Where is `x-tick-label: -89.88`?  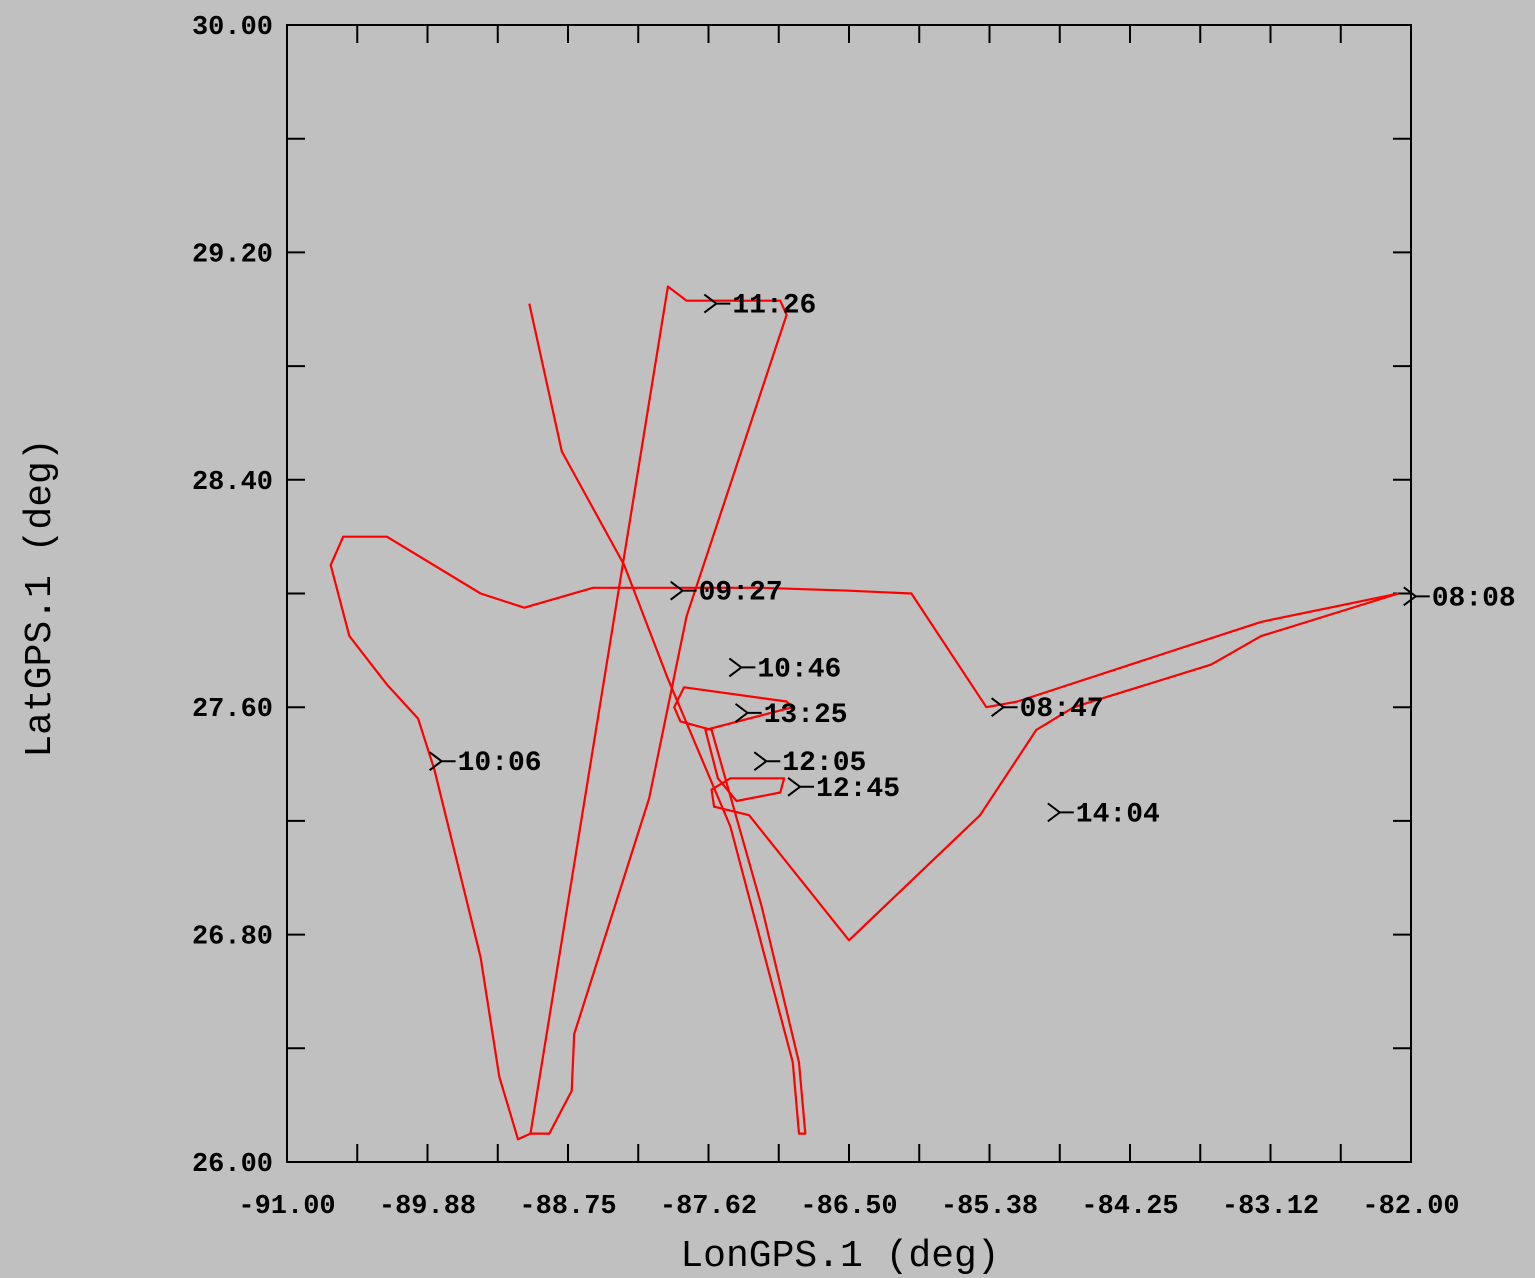
x-tick-label: -89.88 is located at coordinates (427, 1207).